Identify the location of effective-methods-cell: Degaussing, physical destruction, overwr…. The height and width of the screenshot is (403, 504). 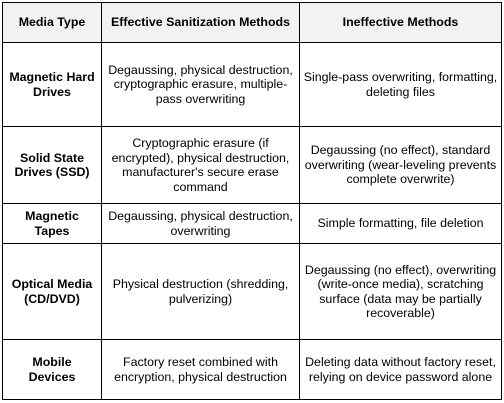
(200, 223).